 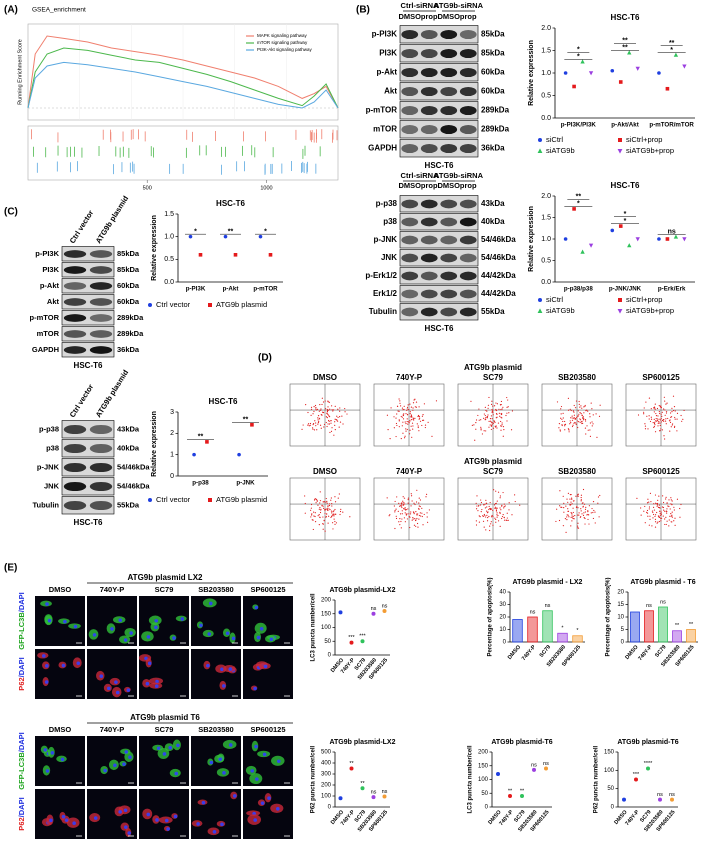 I want to click on y-tick-label: 1.5, so click(x=546, y=217).